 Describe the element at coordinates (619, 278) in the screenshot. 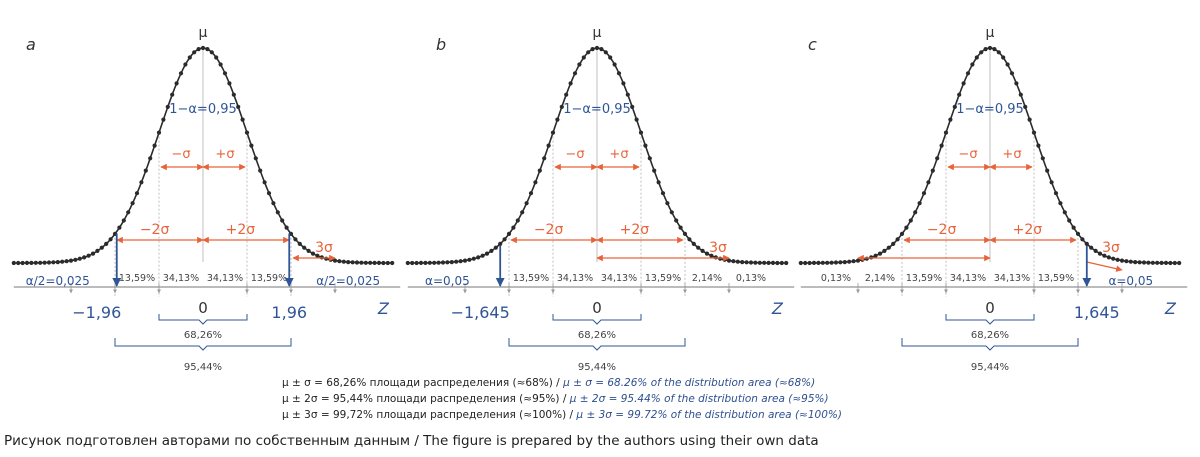

I see `panel-b-percent-label: 34,13%` at that location.